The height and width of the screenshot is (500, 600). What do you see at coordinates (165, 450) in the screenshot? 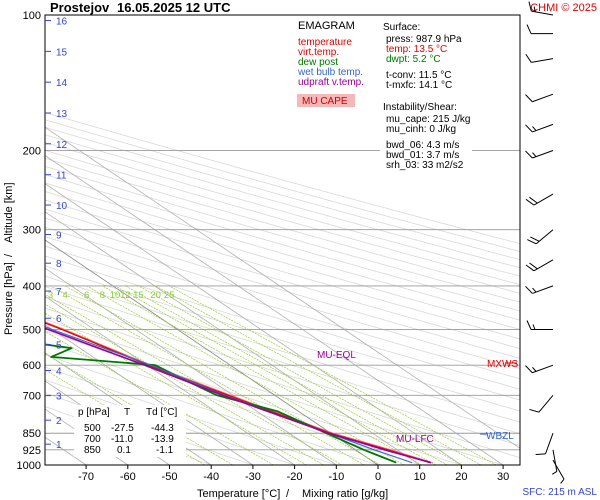
I see `table-row-td: -1.1` at bounding box center [165, 450].